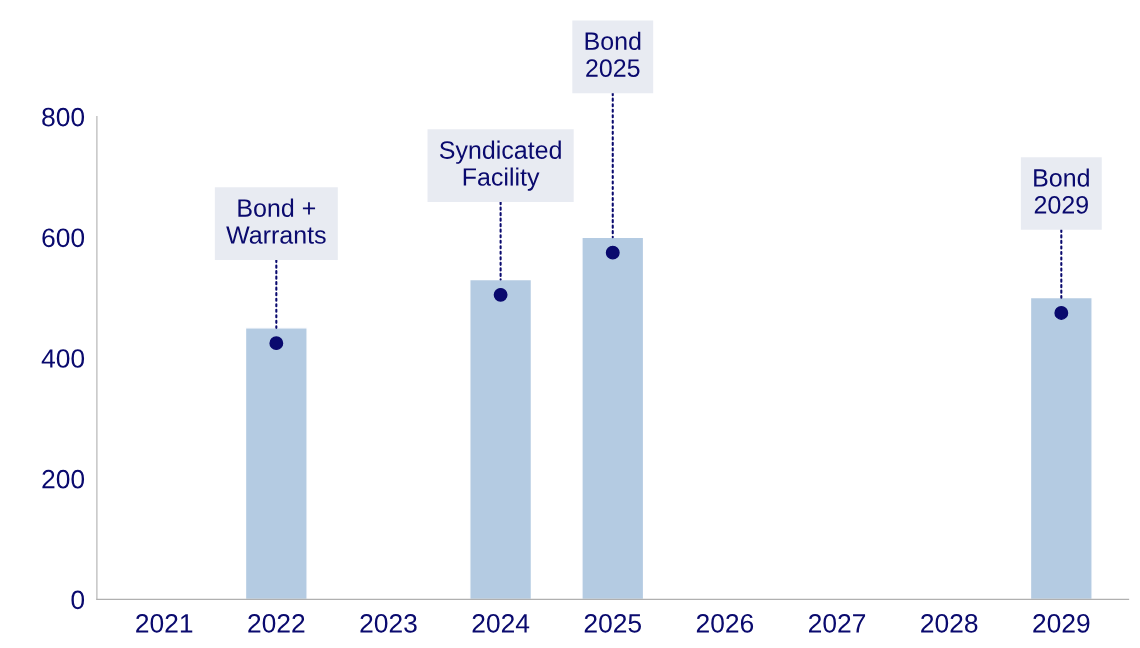  I want to click on x-tick-label: 2025, so click(612, 623).